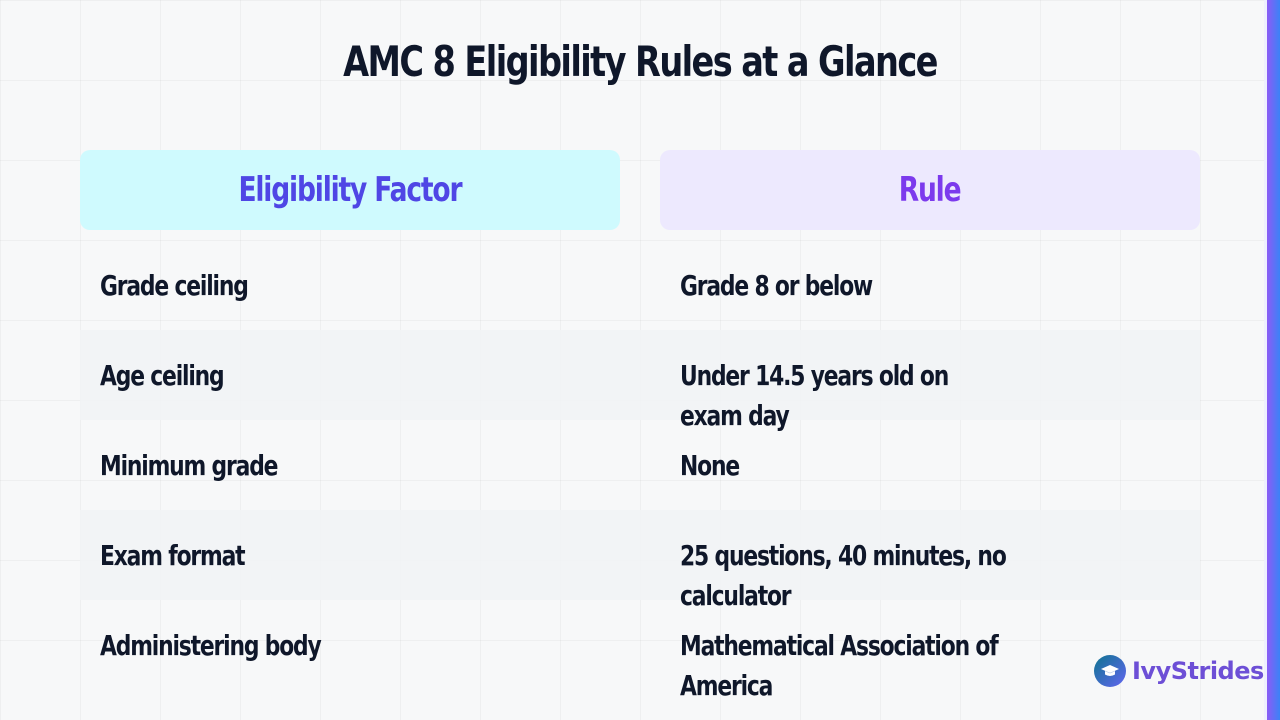 The width and height of the screenshot is (1280, 720). I want to click on column-header-rule-label: Rule, so click(930, 190).